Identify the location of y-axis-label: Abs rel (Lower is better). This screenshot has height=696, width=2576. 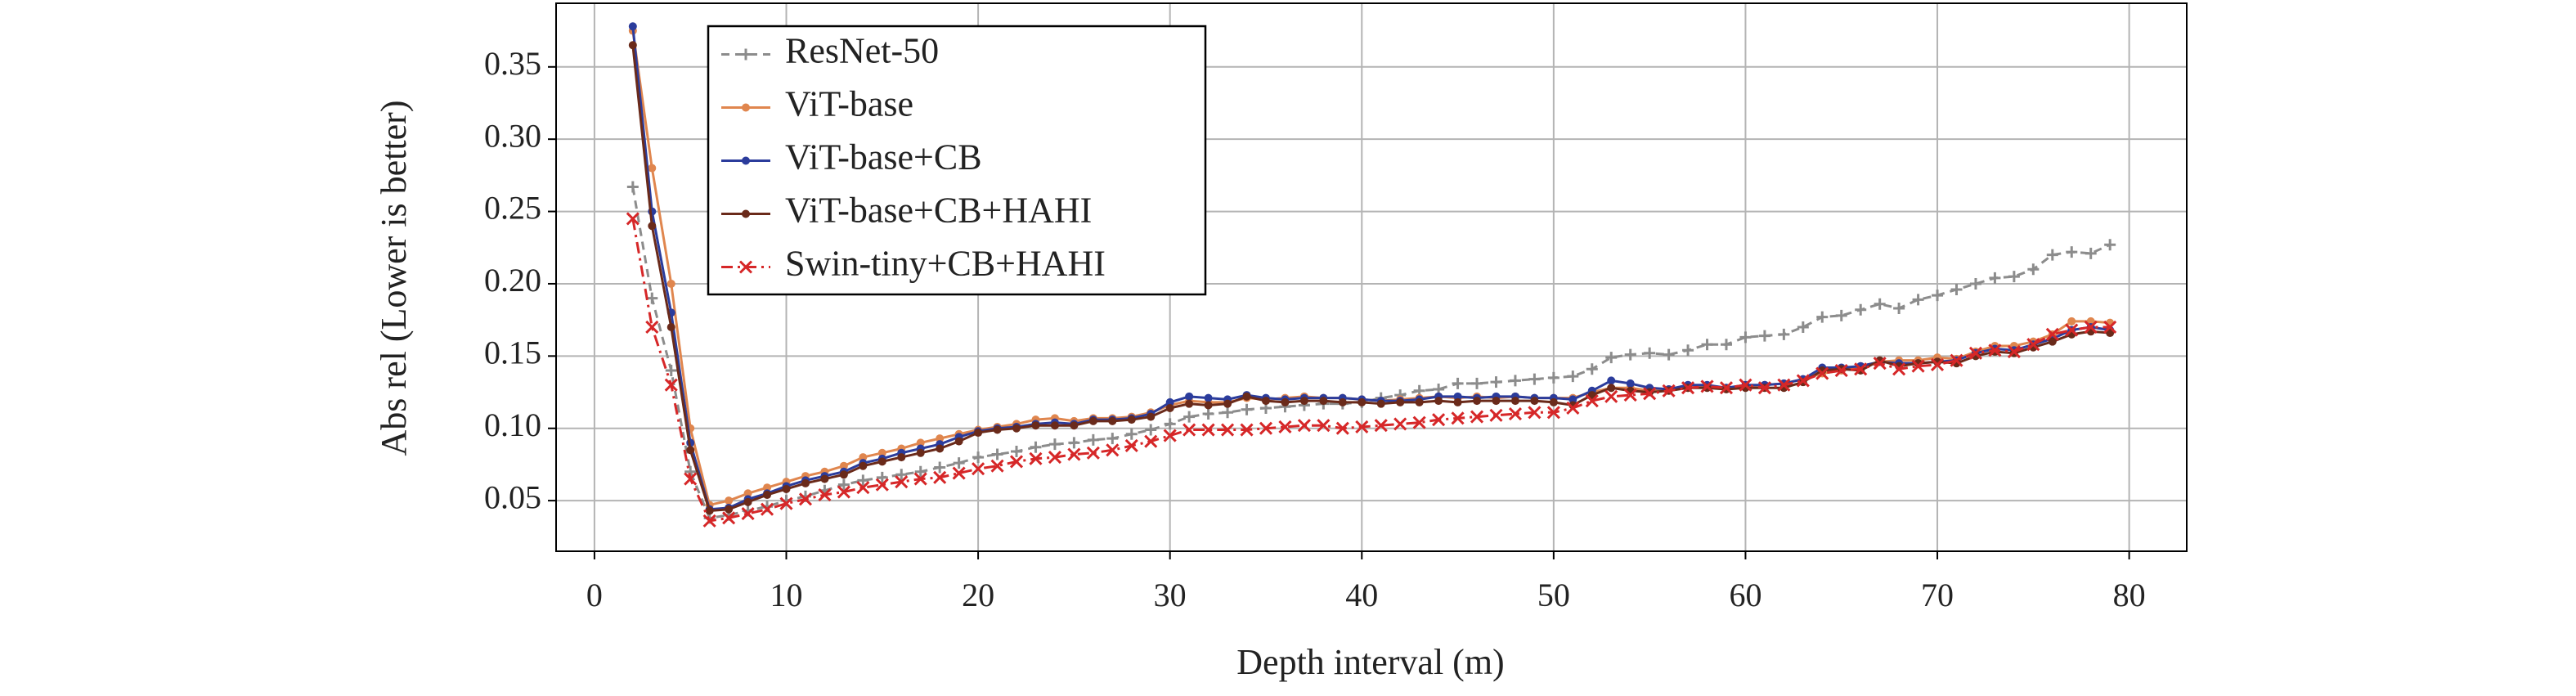
(394, 278).